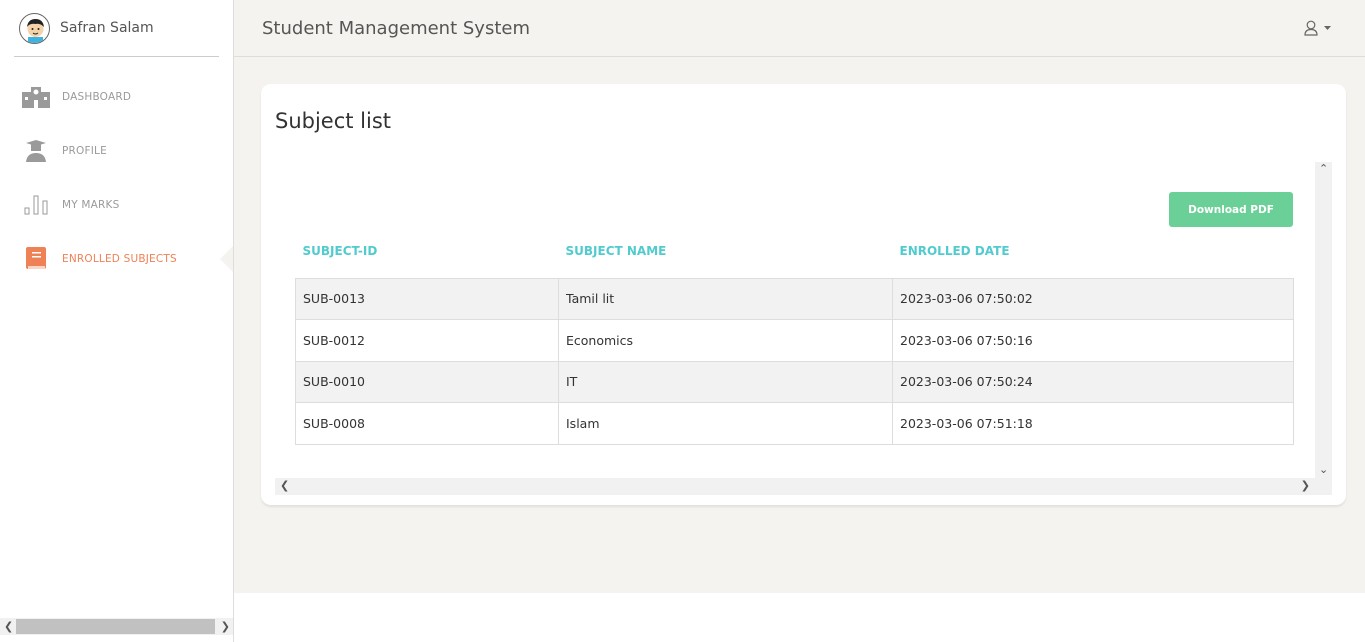 The image size is (1365, 642). What do you see at coordinates (1093, 298) in the screenshot?
I see `cell-enrolled-date: 2023-03-06 07:50:02` at bounding box center [1093, 298].